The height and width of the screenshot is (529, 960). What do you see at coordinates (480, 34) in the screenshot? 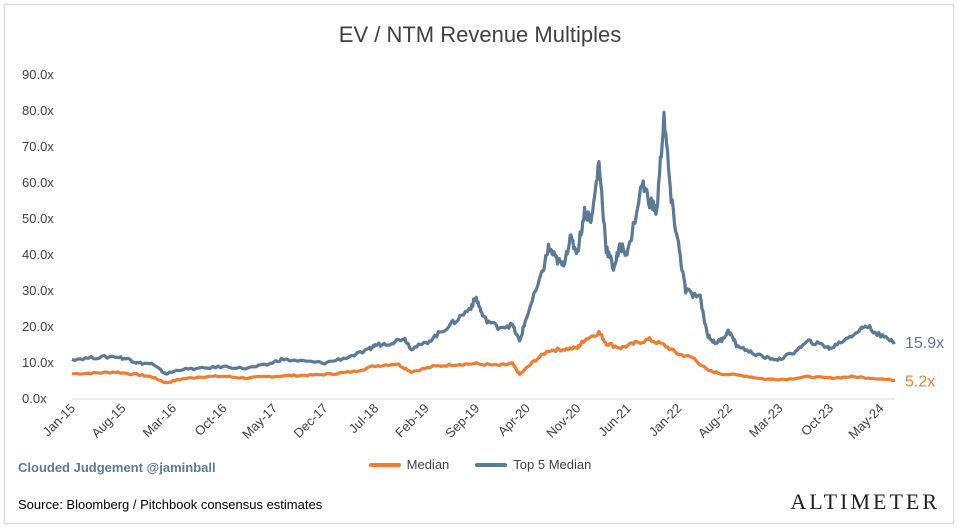
I see `chart-title: EV / NTM Revenue Multiples` at bounding box center [480, 34].